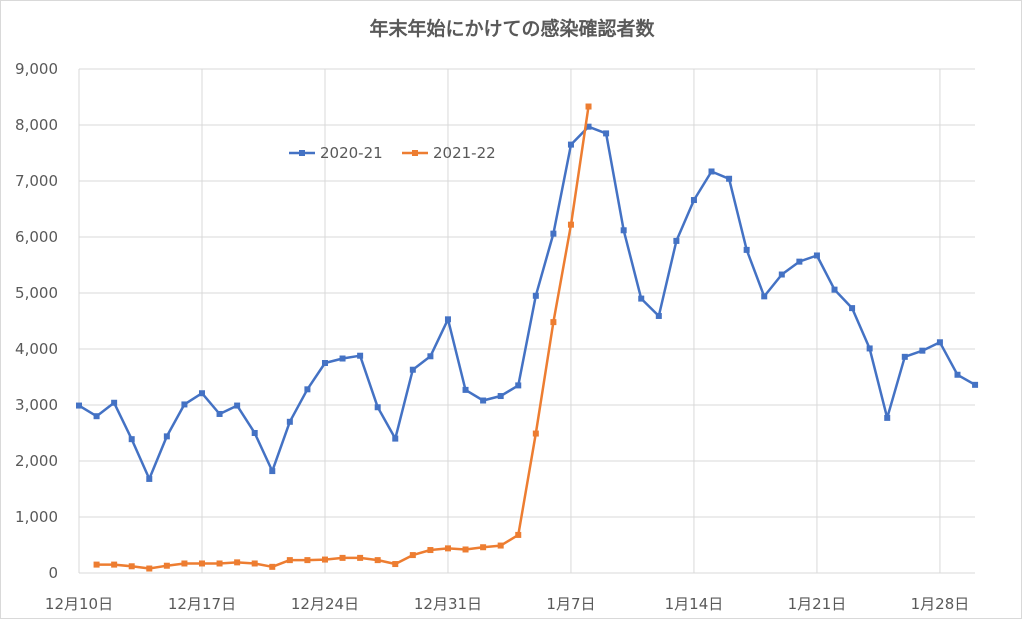 The width and height of the screenshot is (1024, 621). What do you see at coordinates (53, 573) in the screenshot?
I see `y-tick-label: 0` at bounding box center [53, 573].